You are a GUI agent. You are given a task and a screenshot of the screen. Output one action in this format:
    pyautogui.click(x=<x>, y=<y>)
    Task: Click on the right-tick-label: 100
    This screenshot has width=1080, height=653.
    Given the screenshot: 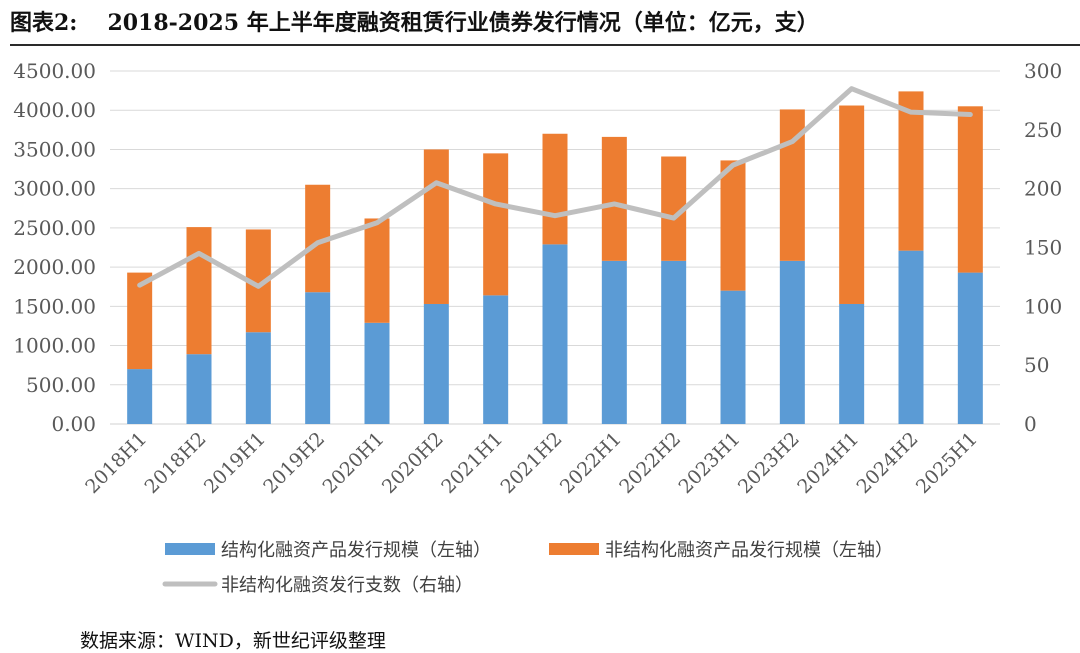 What is the action you would take?
    pyautogui.click(x=1043, y=306)
    